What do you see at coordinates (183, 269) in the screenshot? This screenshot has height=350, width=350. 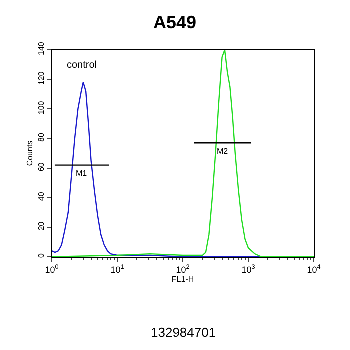 I see `x-tick-label: 10$^{2}$` at bounding box center [183, 269].